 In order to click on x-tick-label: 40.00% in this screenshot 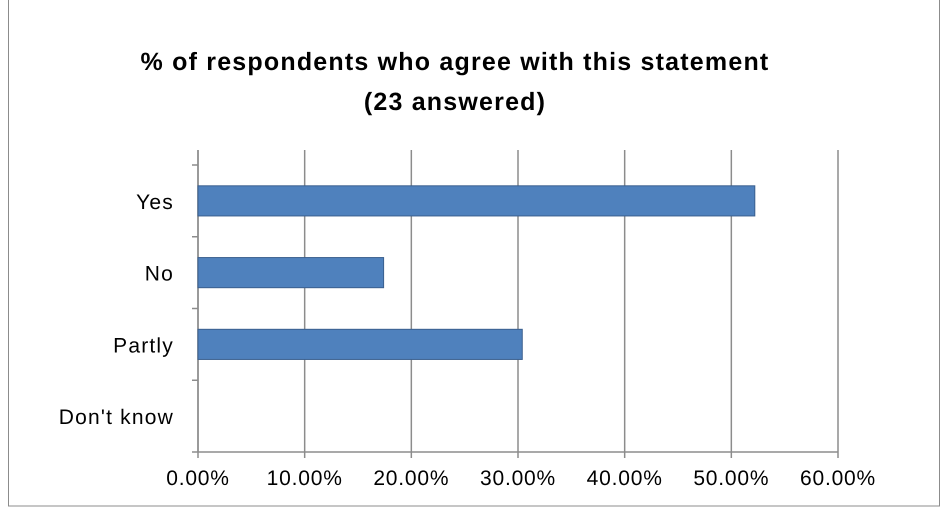, I will do `click(624, 478)`.